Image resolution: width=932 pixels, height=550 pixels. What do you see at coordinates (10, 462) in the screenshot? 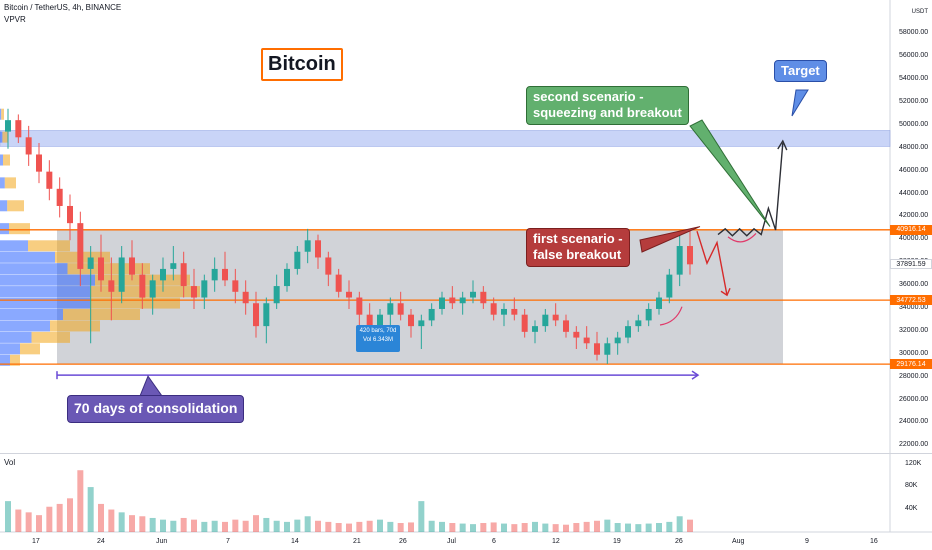
I see `volume-pane-label: Vol` at bounding box center [10, 462].